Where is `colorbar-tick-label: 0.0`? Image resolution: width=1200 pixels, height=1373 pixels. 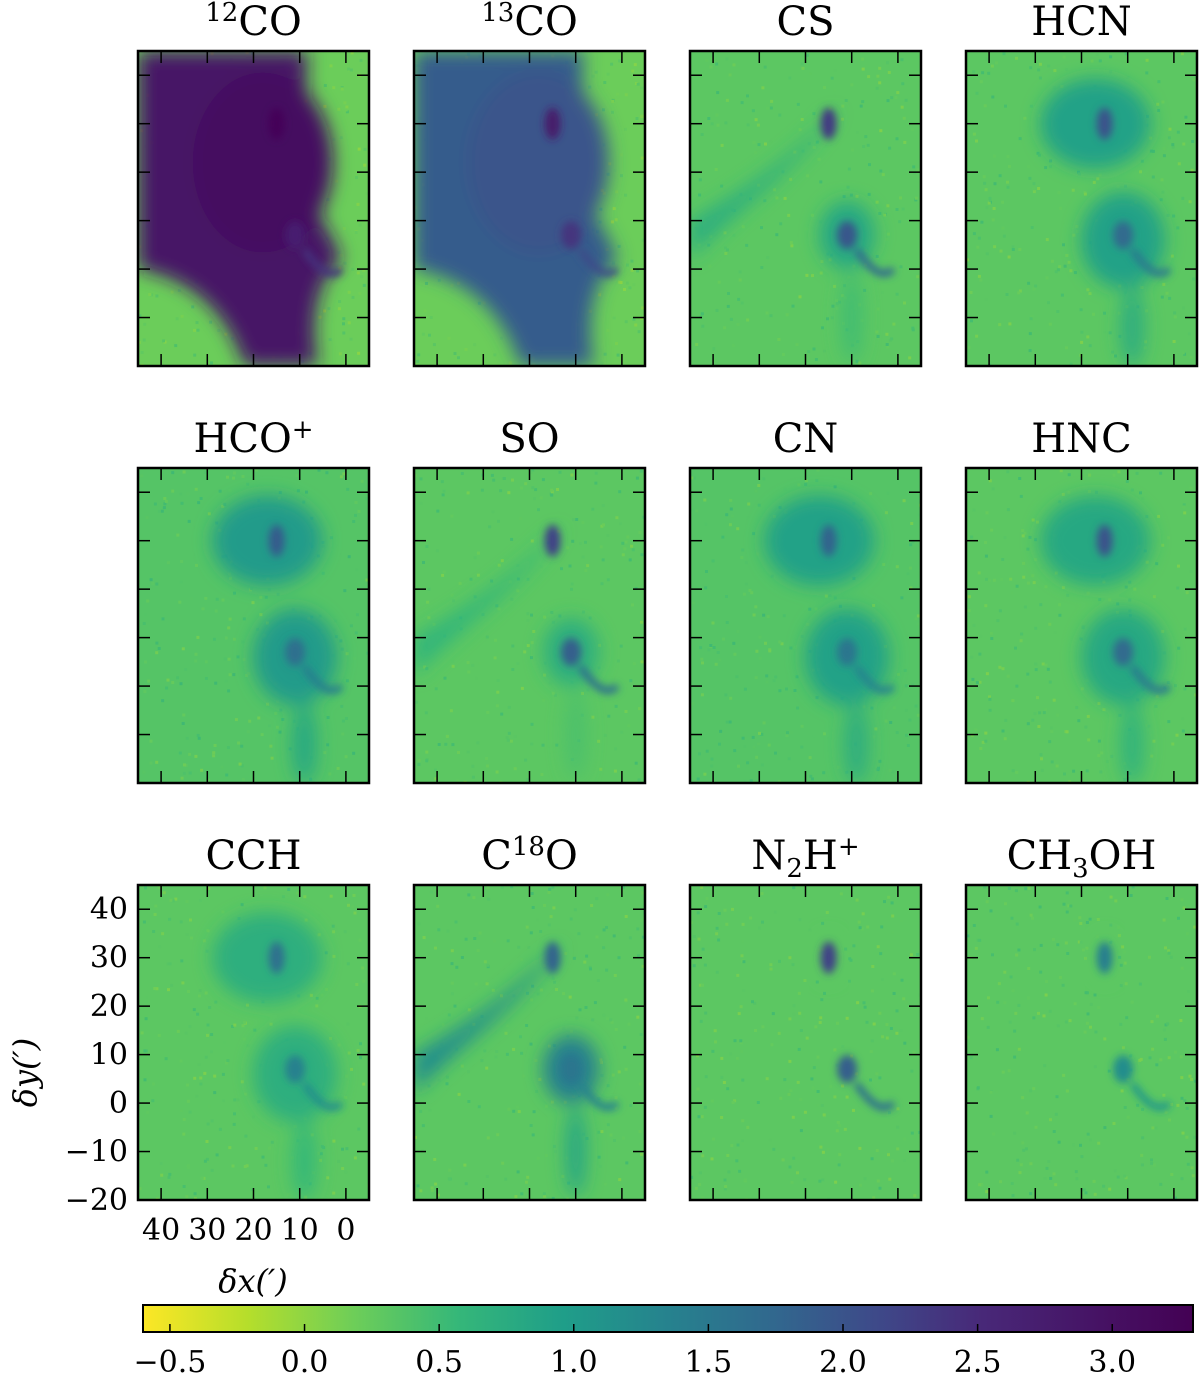
colorbar-tick-label: 0.0 is located at coordinates (305, 1359).